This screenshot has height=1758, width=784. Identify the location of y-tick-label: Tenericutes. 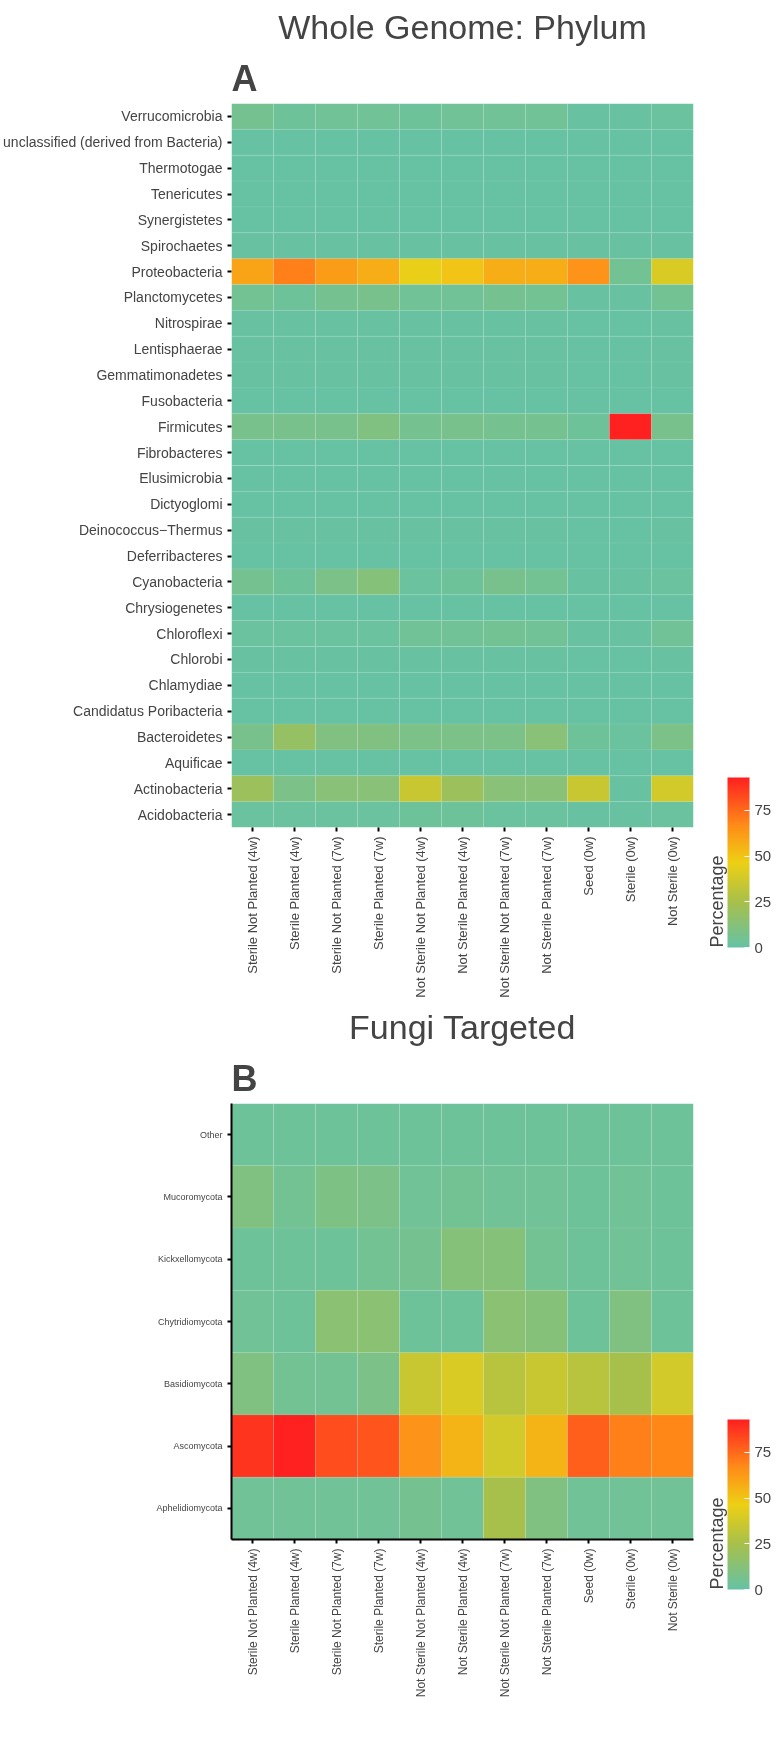
(186, 194).